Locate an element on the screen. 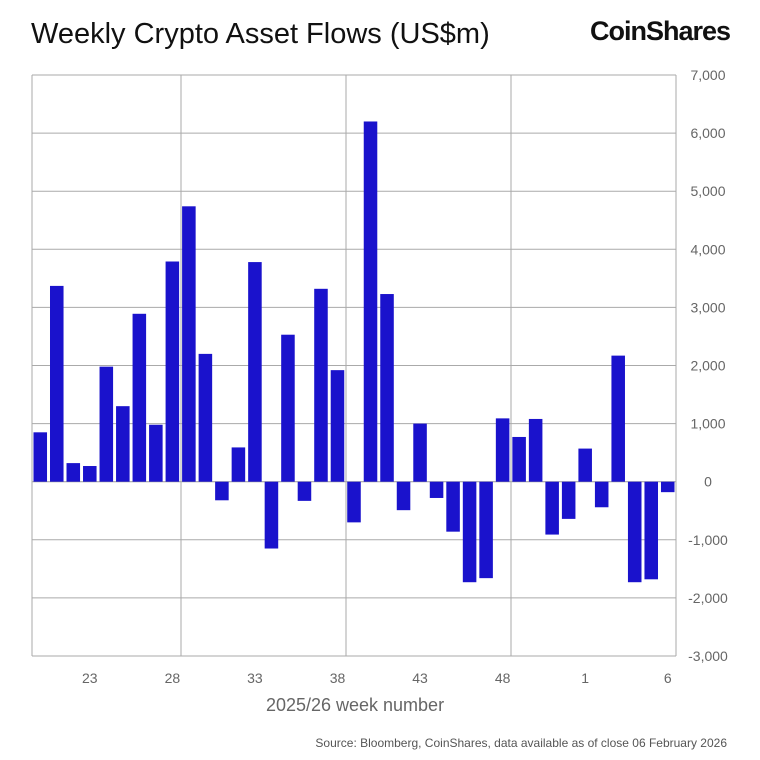  y-tick-label: 6,000 is located at coordinates (707, 133).